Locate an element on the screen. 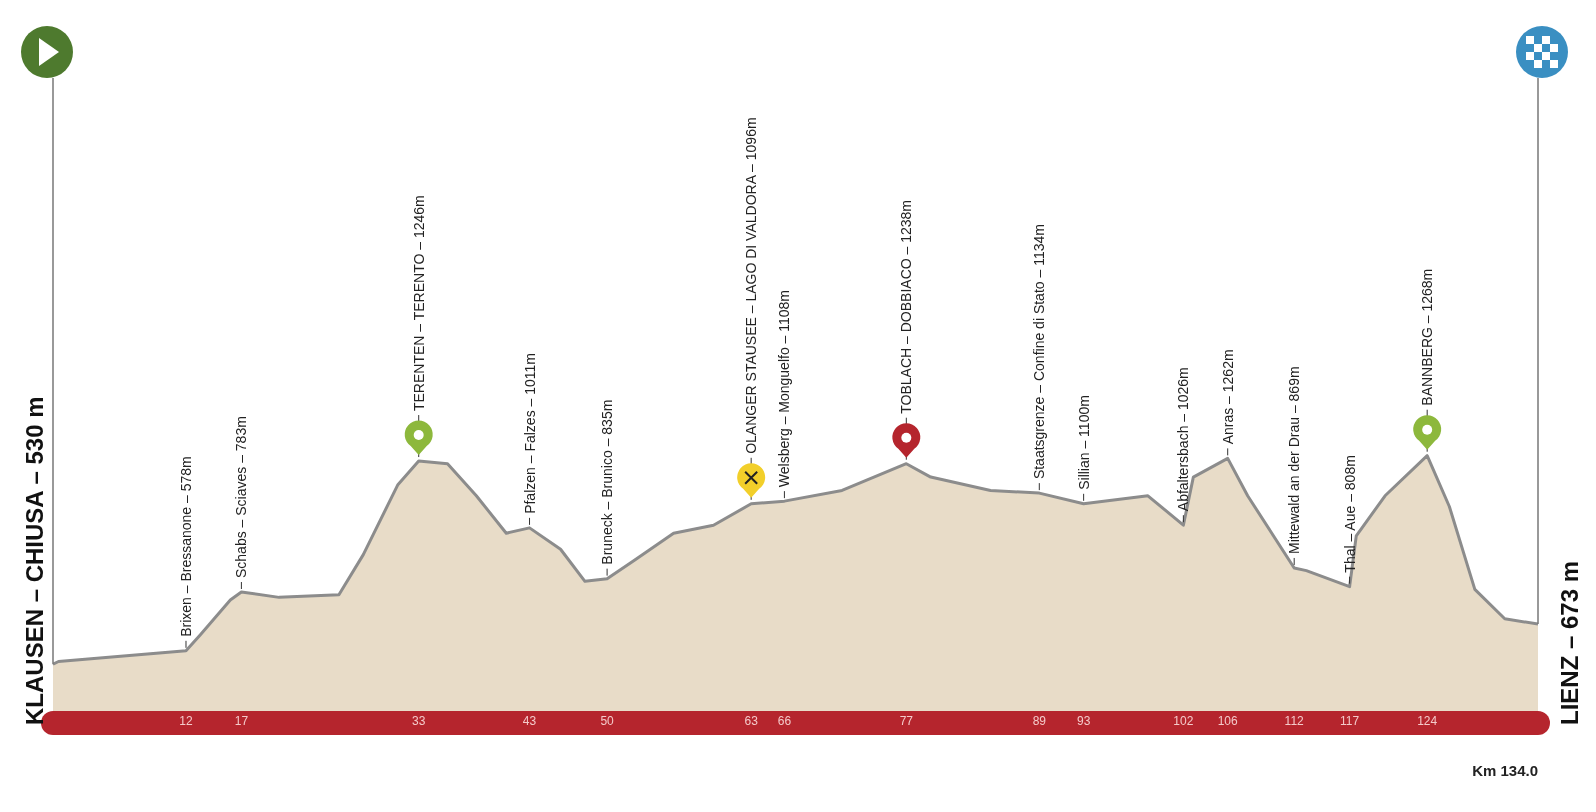  annotation: OLANGER STAUSEE – LAGO DI VALDORA – 1096m is located at coordinates (751, 285).